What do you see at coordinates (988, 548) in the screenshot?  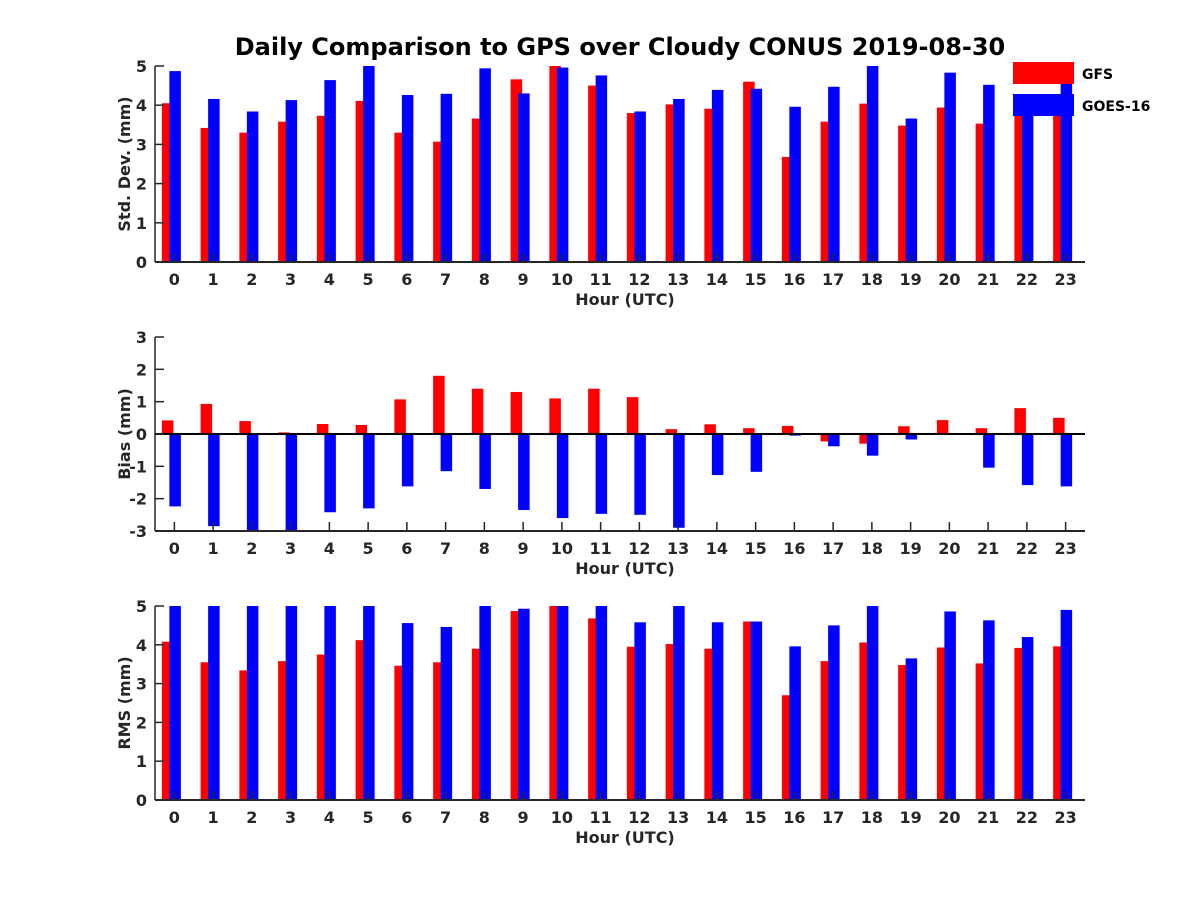 I see `x-tick-label: 21` at bounding box center [988, 548].